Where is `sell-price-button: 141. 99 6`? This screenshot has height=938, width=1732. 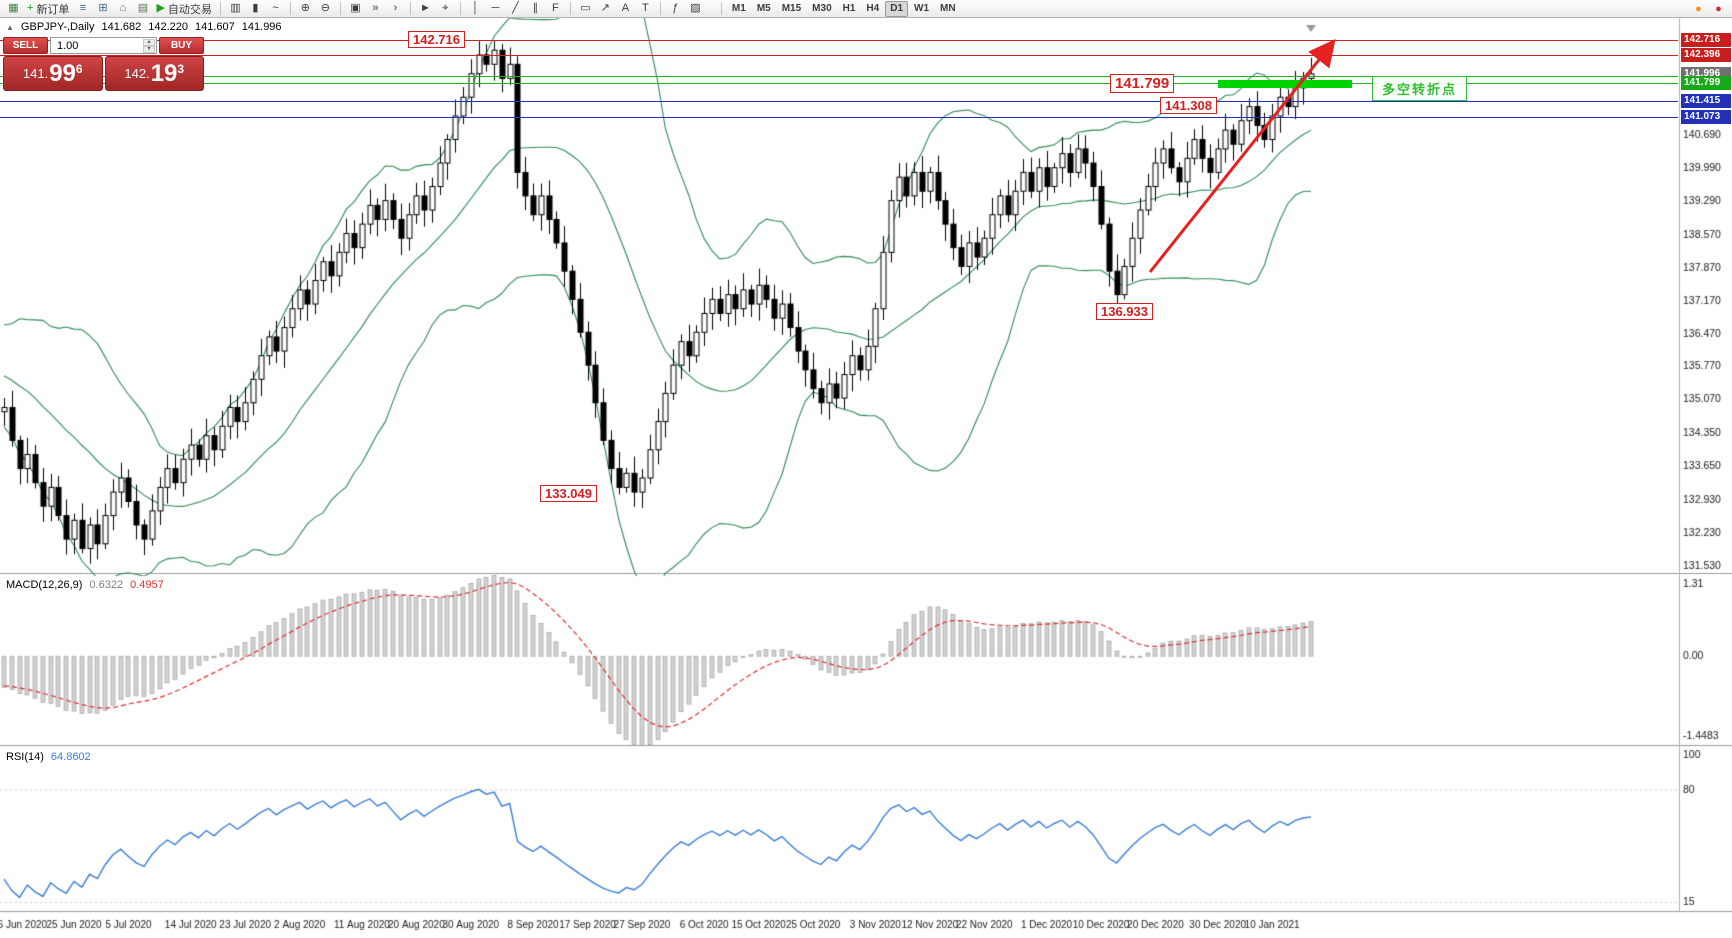 sell-price-button: 141. 99 6 is located at coordinates (53, 73).